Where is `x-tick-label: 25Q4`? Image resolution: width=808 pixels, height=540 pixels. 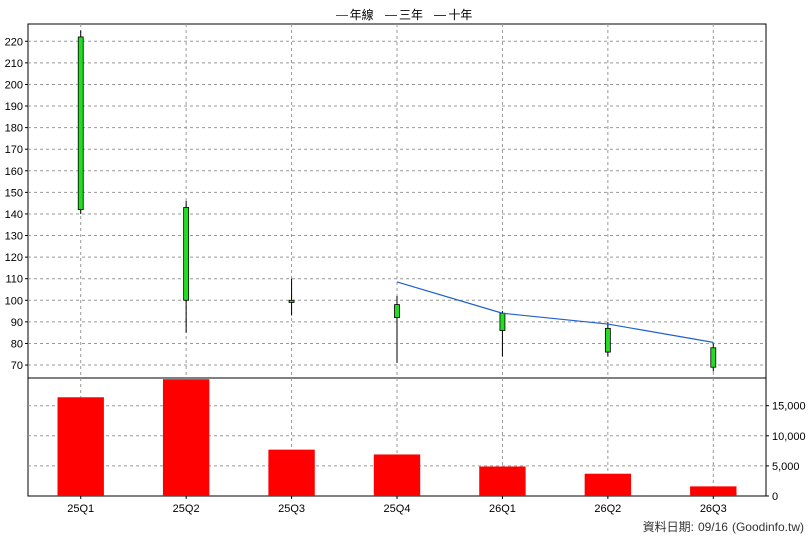
x-tick-label: 25Q4 is located at coordinates (397, 509).